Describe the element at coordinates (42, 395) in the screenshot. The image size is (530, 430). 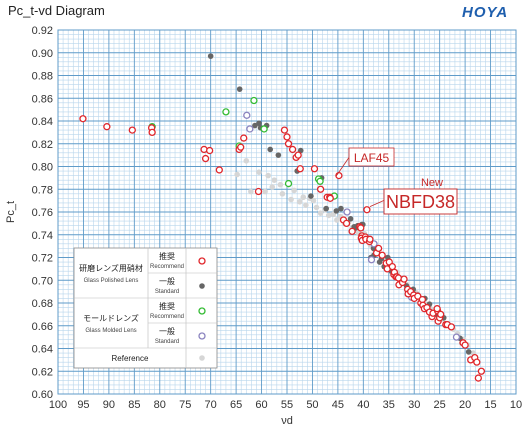
I see `y-tick-label: 0.60` at that location.